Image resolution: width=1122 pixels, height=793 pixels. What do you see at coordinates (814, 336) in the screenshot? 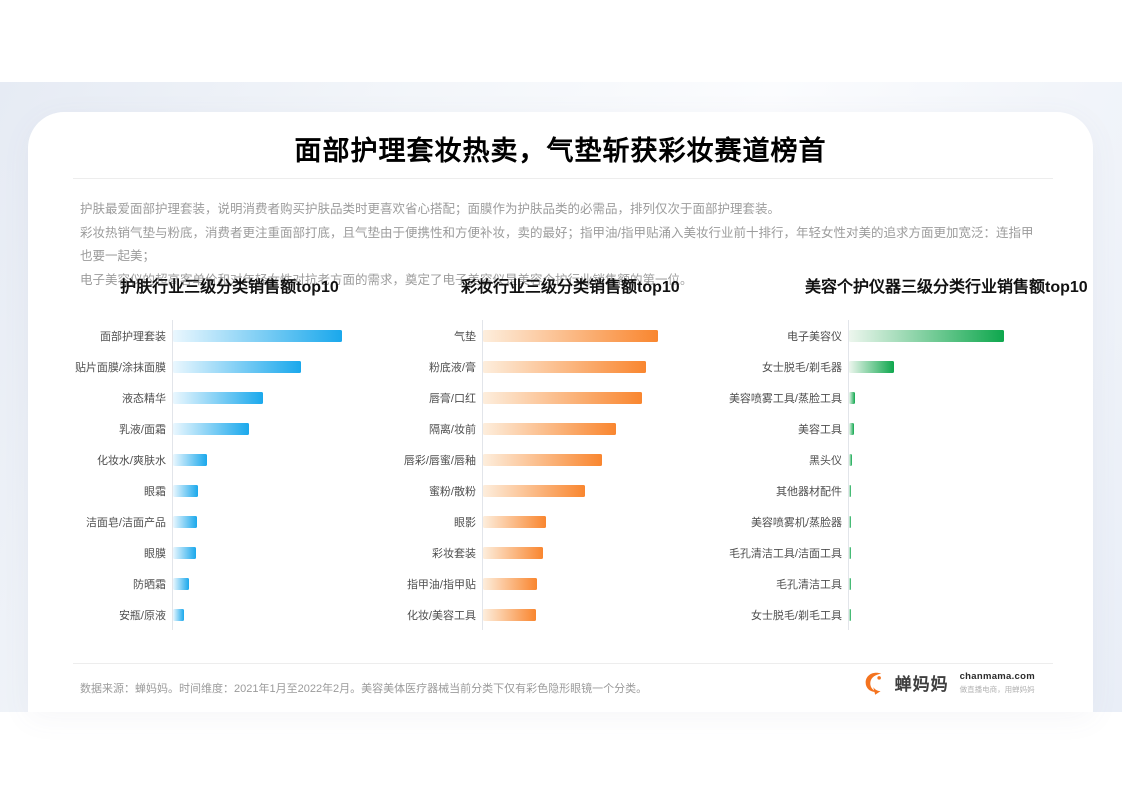
I see `category-label: 电子美容仪` at bounding box center [814, 336].